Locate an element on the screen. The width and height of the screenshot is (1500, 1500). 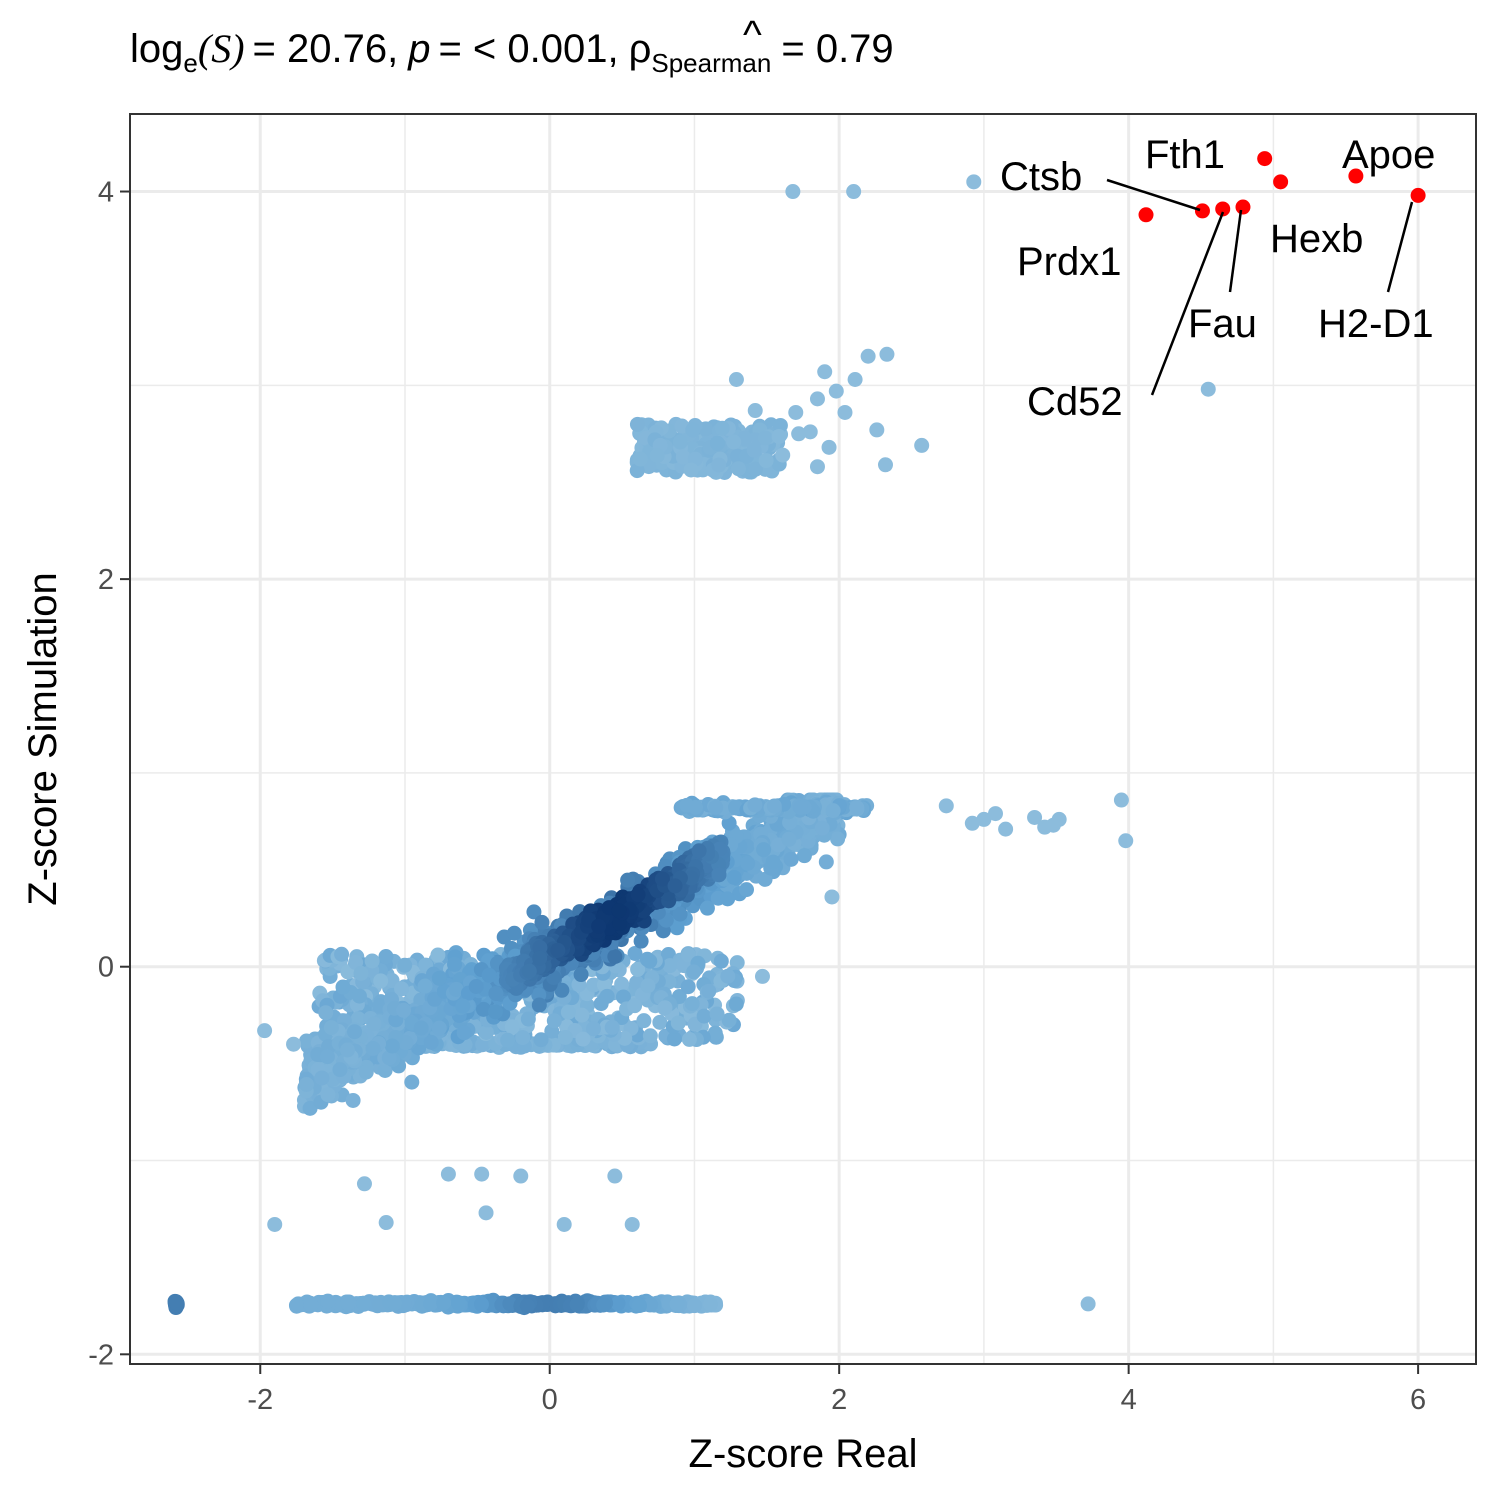
highlighted-point-fth1 is located at coordinates (1265, 159).